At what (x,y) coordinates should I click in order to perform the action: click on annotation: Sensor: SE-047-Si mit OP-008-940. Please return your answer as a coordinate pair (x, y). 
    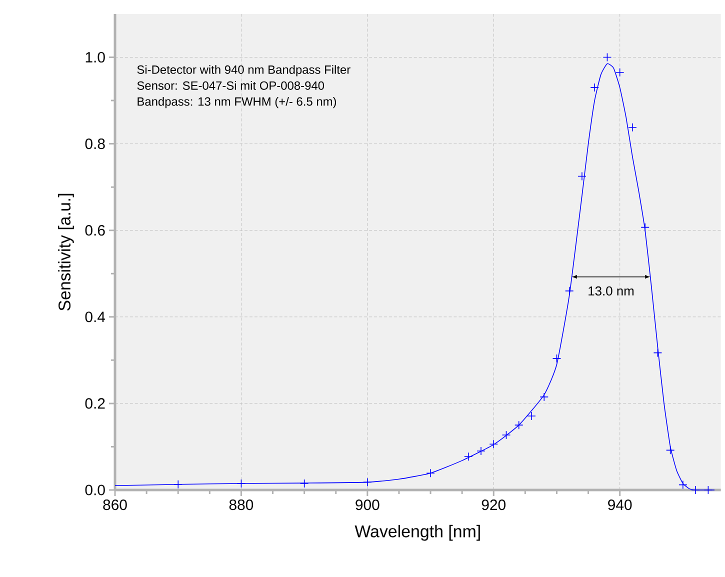
    Looking at the image, I should click on (230, 85).